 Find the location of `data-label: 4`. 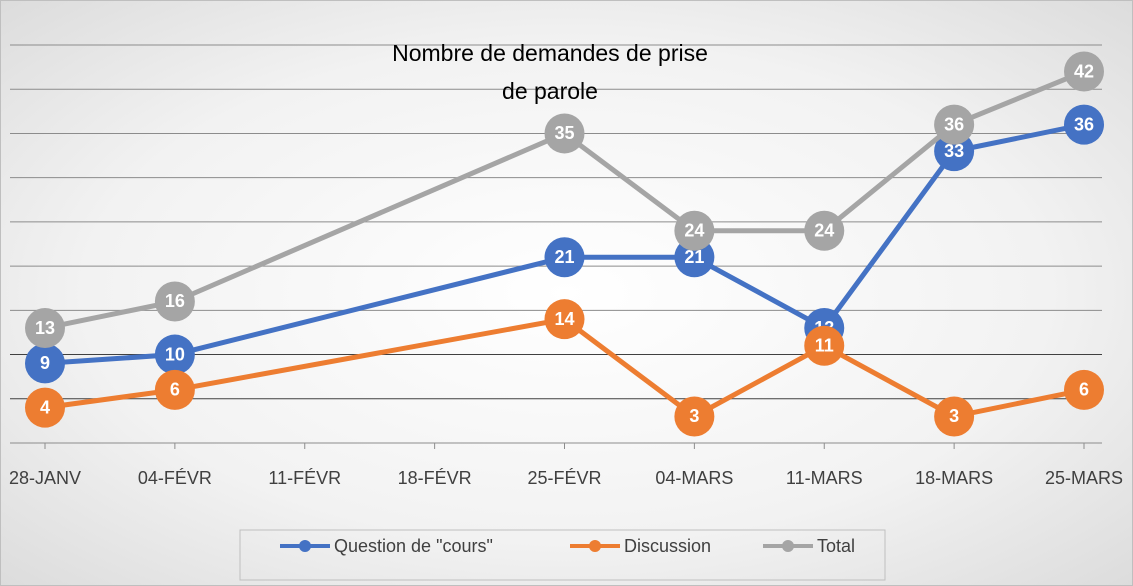

data-label: 4 is located at coordinates (45, 407).